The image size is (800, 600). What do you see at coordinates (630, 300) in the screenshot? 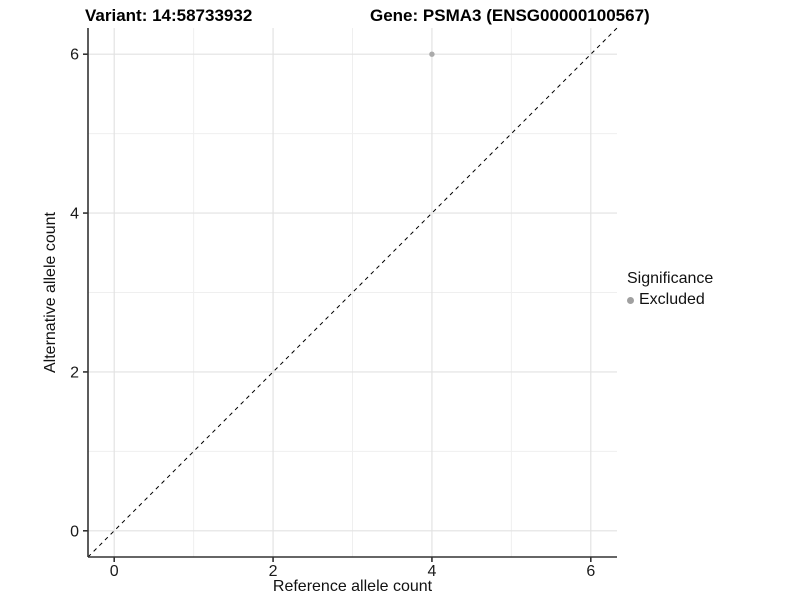
I see `legend-point-icon` at bounding box center [630, 300].